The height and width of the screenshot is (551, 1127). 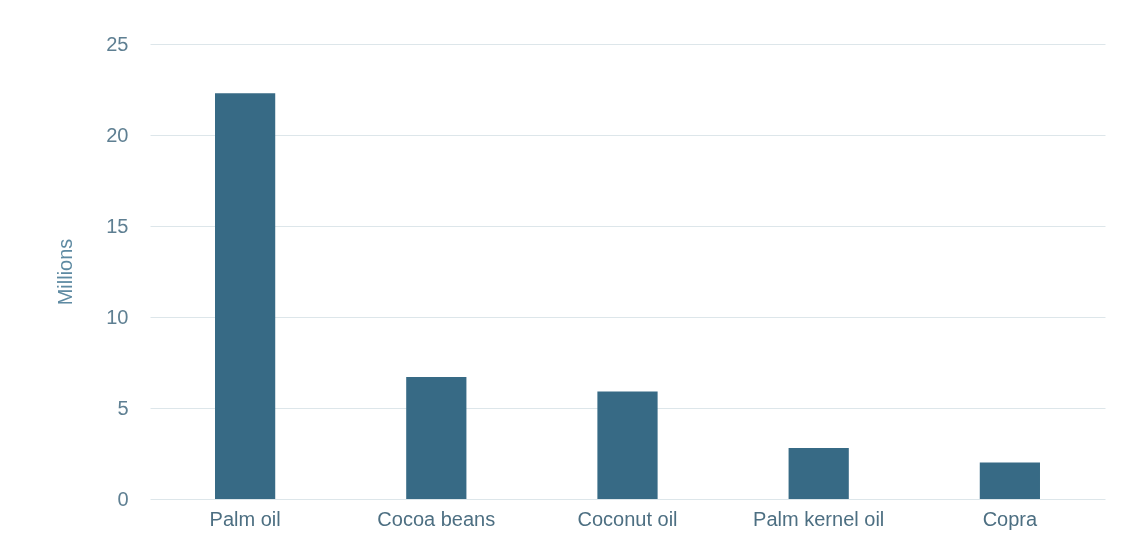 I want to click on x-tick-label: Palm oil, so click(x=245, y=518).